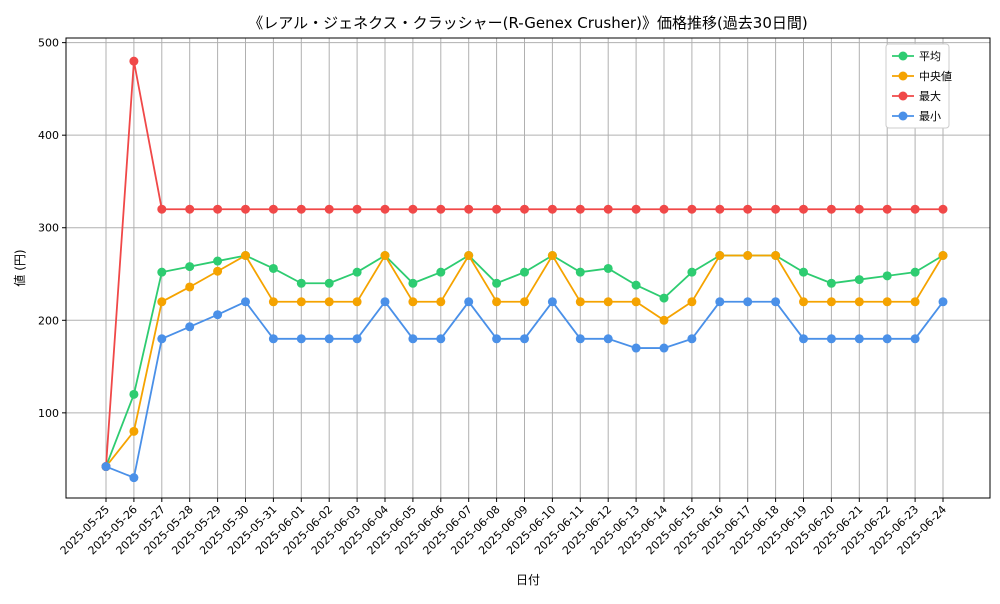 The width and height of the screenshot is (1000, 604). Describe the element at coordinates (930, 116) in the screenshot. I see `legend-label: 最小` at that location.